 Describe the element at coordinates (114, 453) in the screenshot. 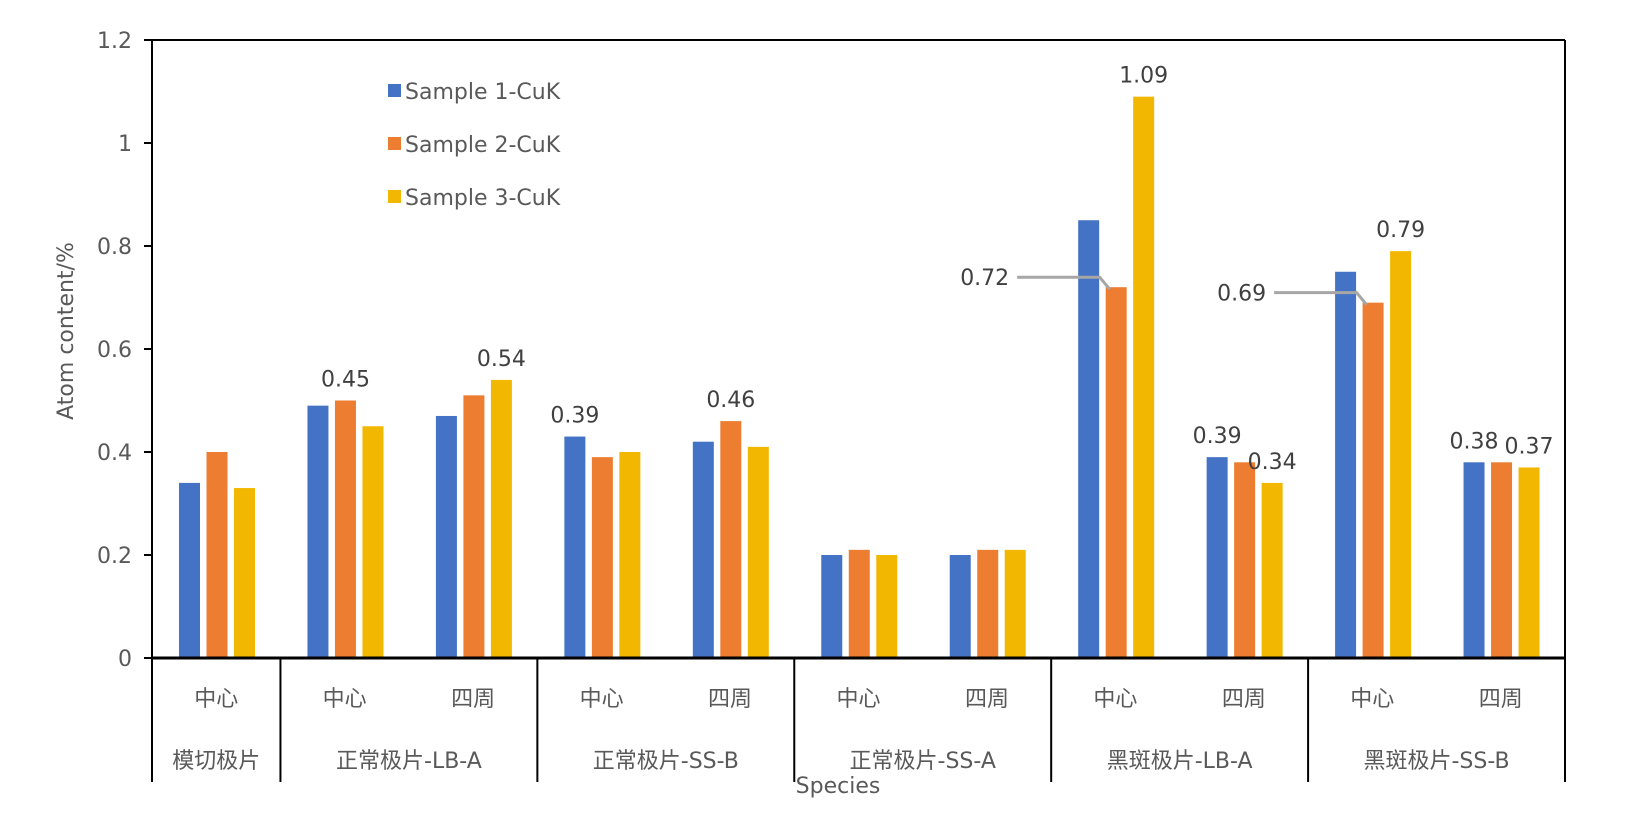

I see `y-tick-label: 0.4` at that location.